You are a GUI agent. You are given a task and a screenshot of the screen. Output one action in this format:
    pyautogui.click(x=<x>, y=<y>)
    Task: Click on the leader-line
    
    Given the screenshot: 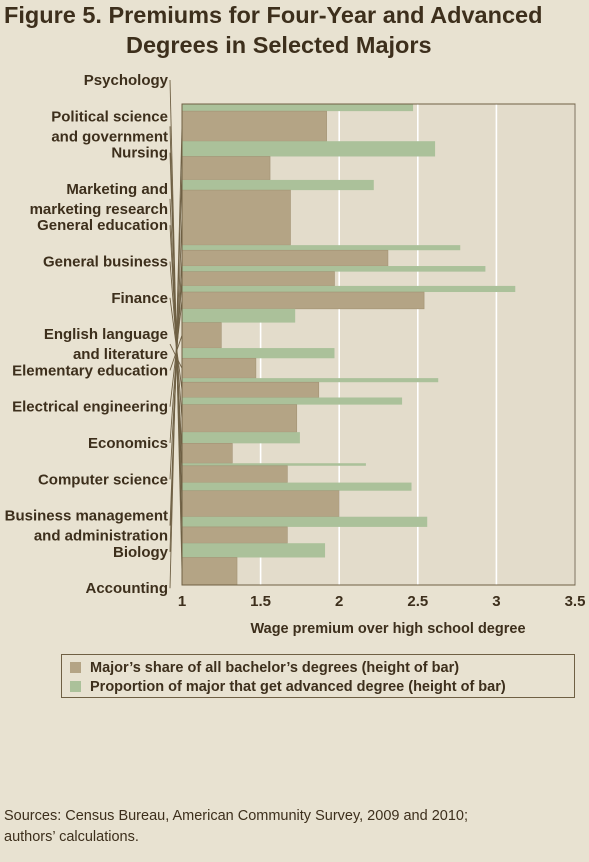 What is the action you would take?
    pyautogui.click(x=176, y=357)
    